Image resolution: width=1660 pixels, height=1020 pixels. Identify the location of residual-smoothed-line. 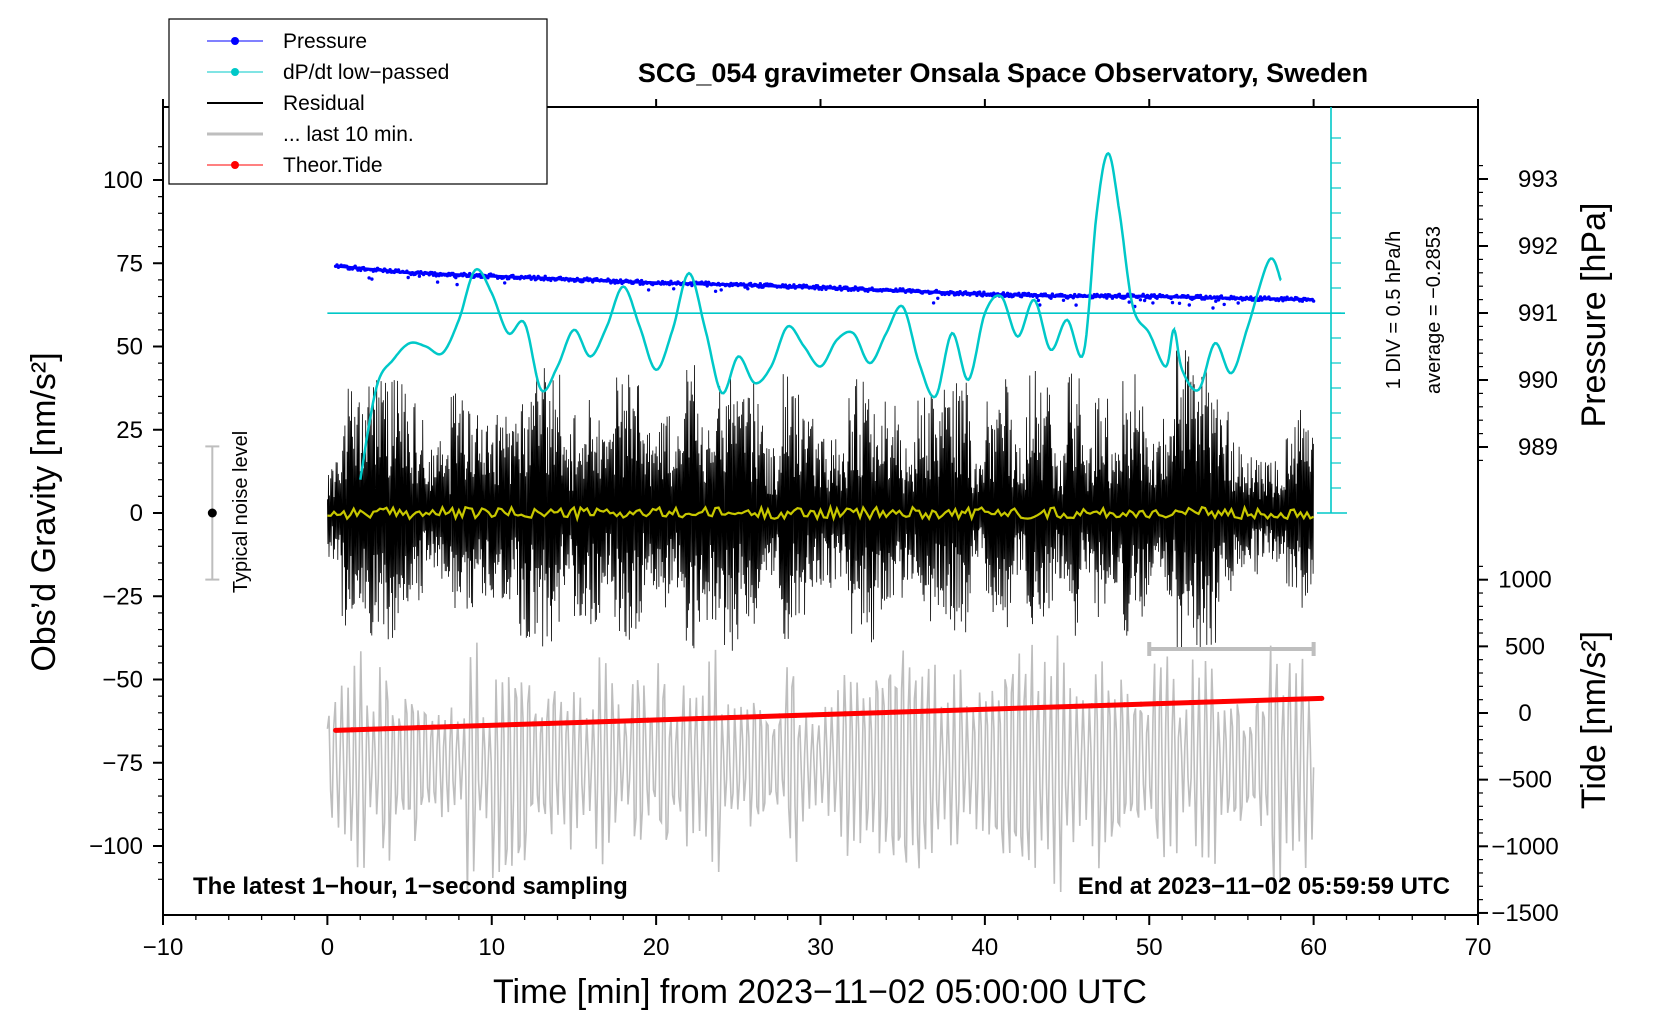
(821, 513).